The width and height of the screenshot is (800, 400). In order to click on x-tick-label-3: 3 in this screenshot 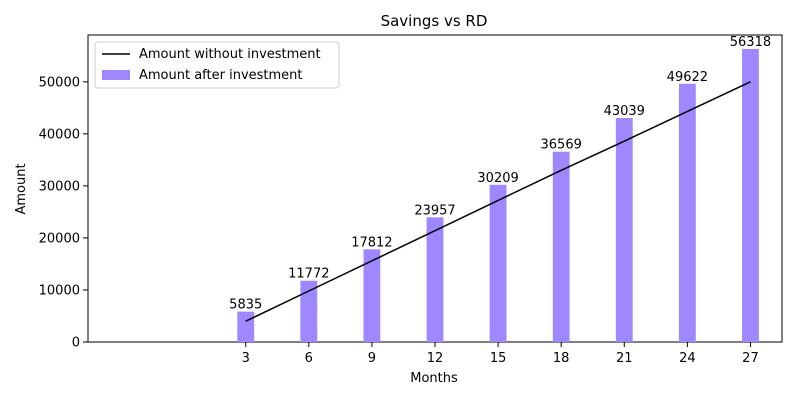, I will do `click(246, 358)`.